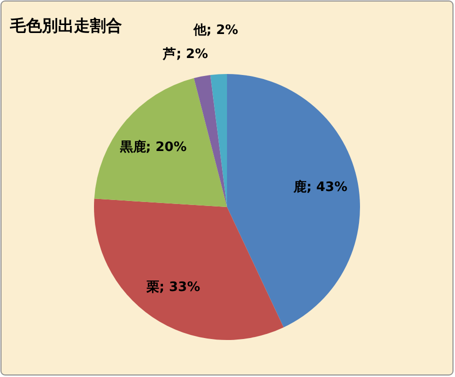 The image size is (455, 377). What do you see at coordinates (320, 187) in the screenshot?
I see `slice-label: 鹿; 43%` at bounding box center [320, 187].